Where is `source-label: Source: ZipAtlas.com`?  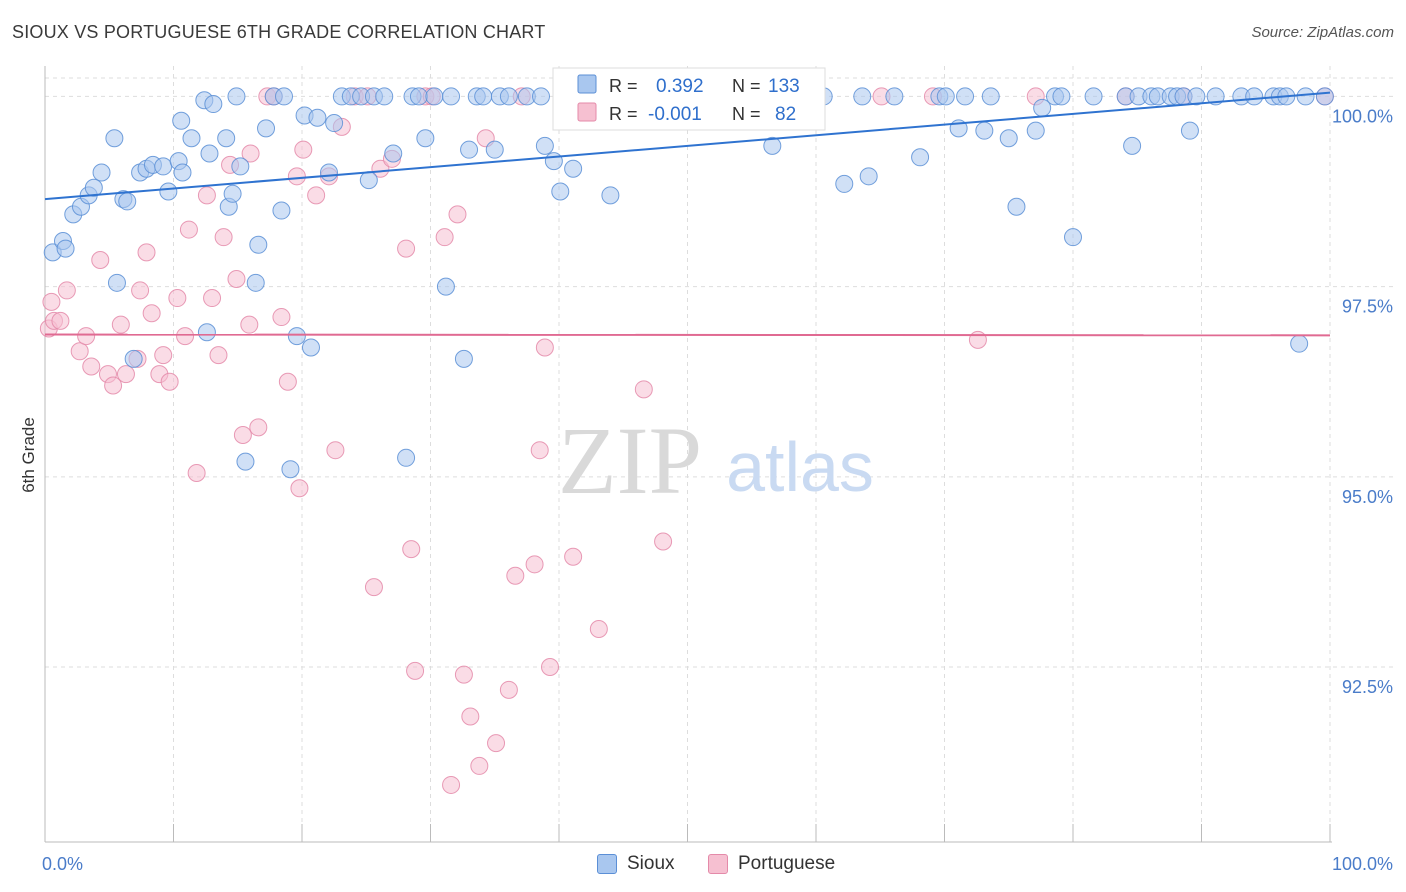 source-label: Source: ZipAtlas.com is located at coordinates (1322, 32).